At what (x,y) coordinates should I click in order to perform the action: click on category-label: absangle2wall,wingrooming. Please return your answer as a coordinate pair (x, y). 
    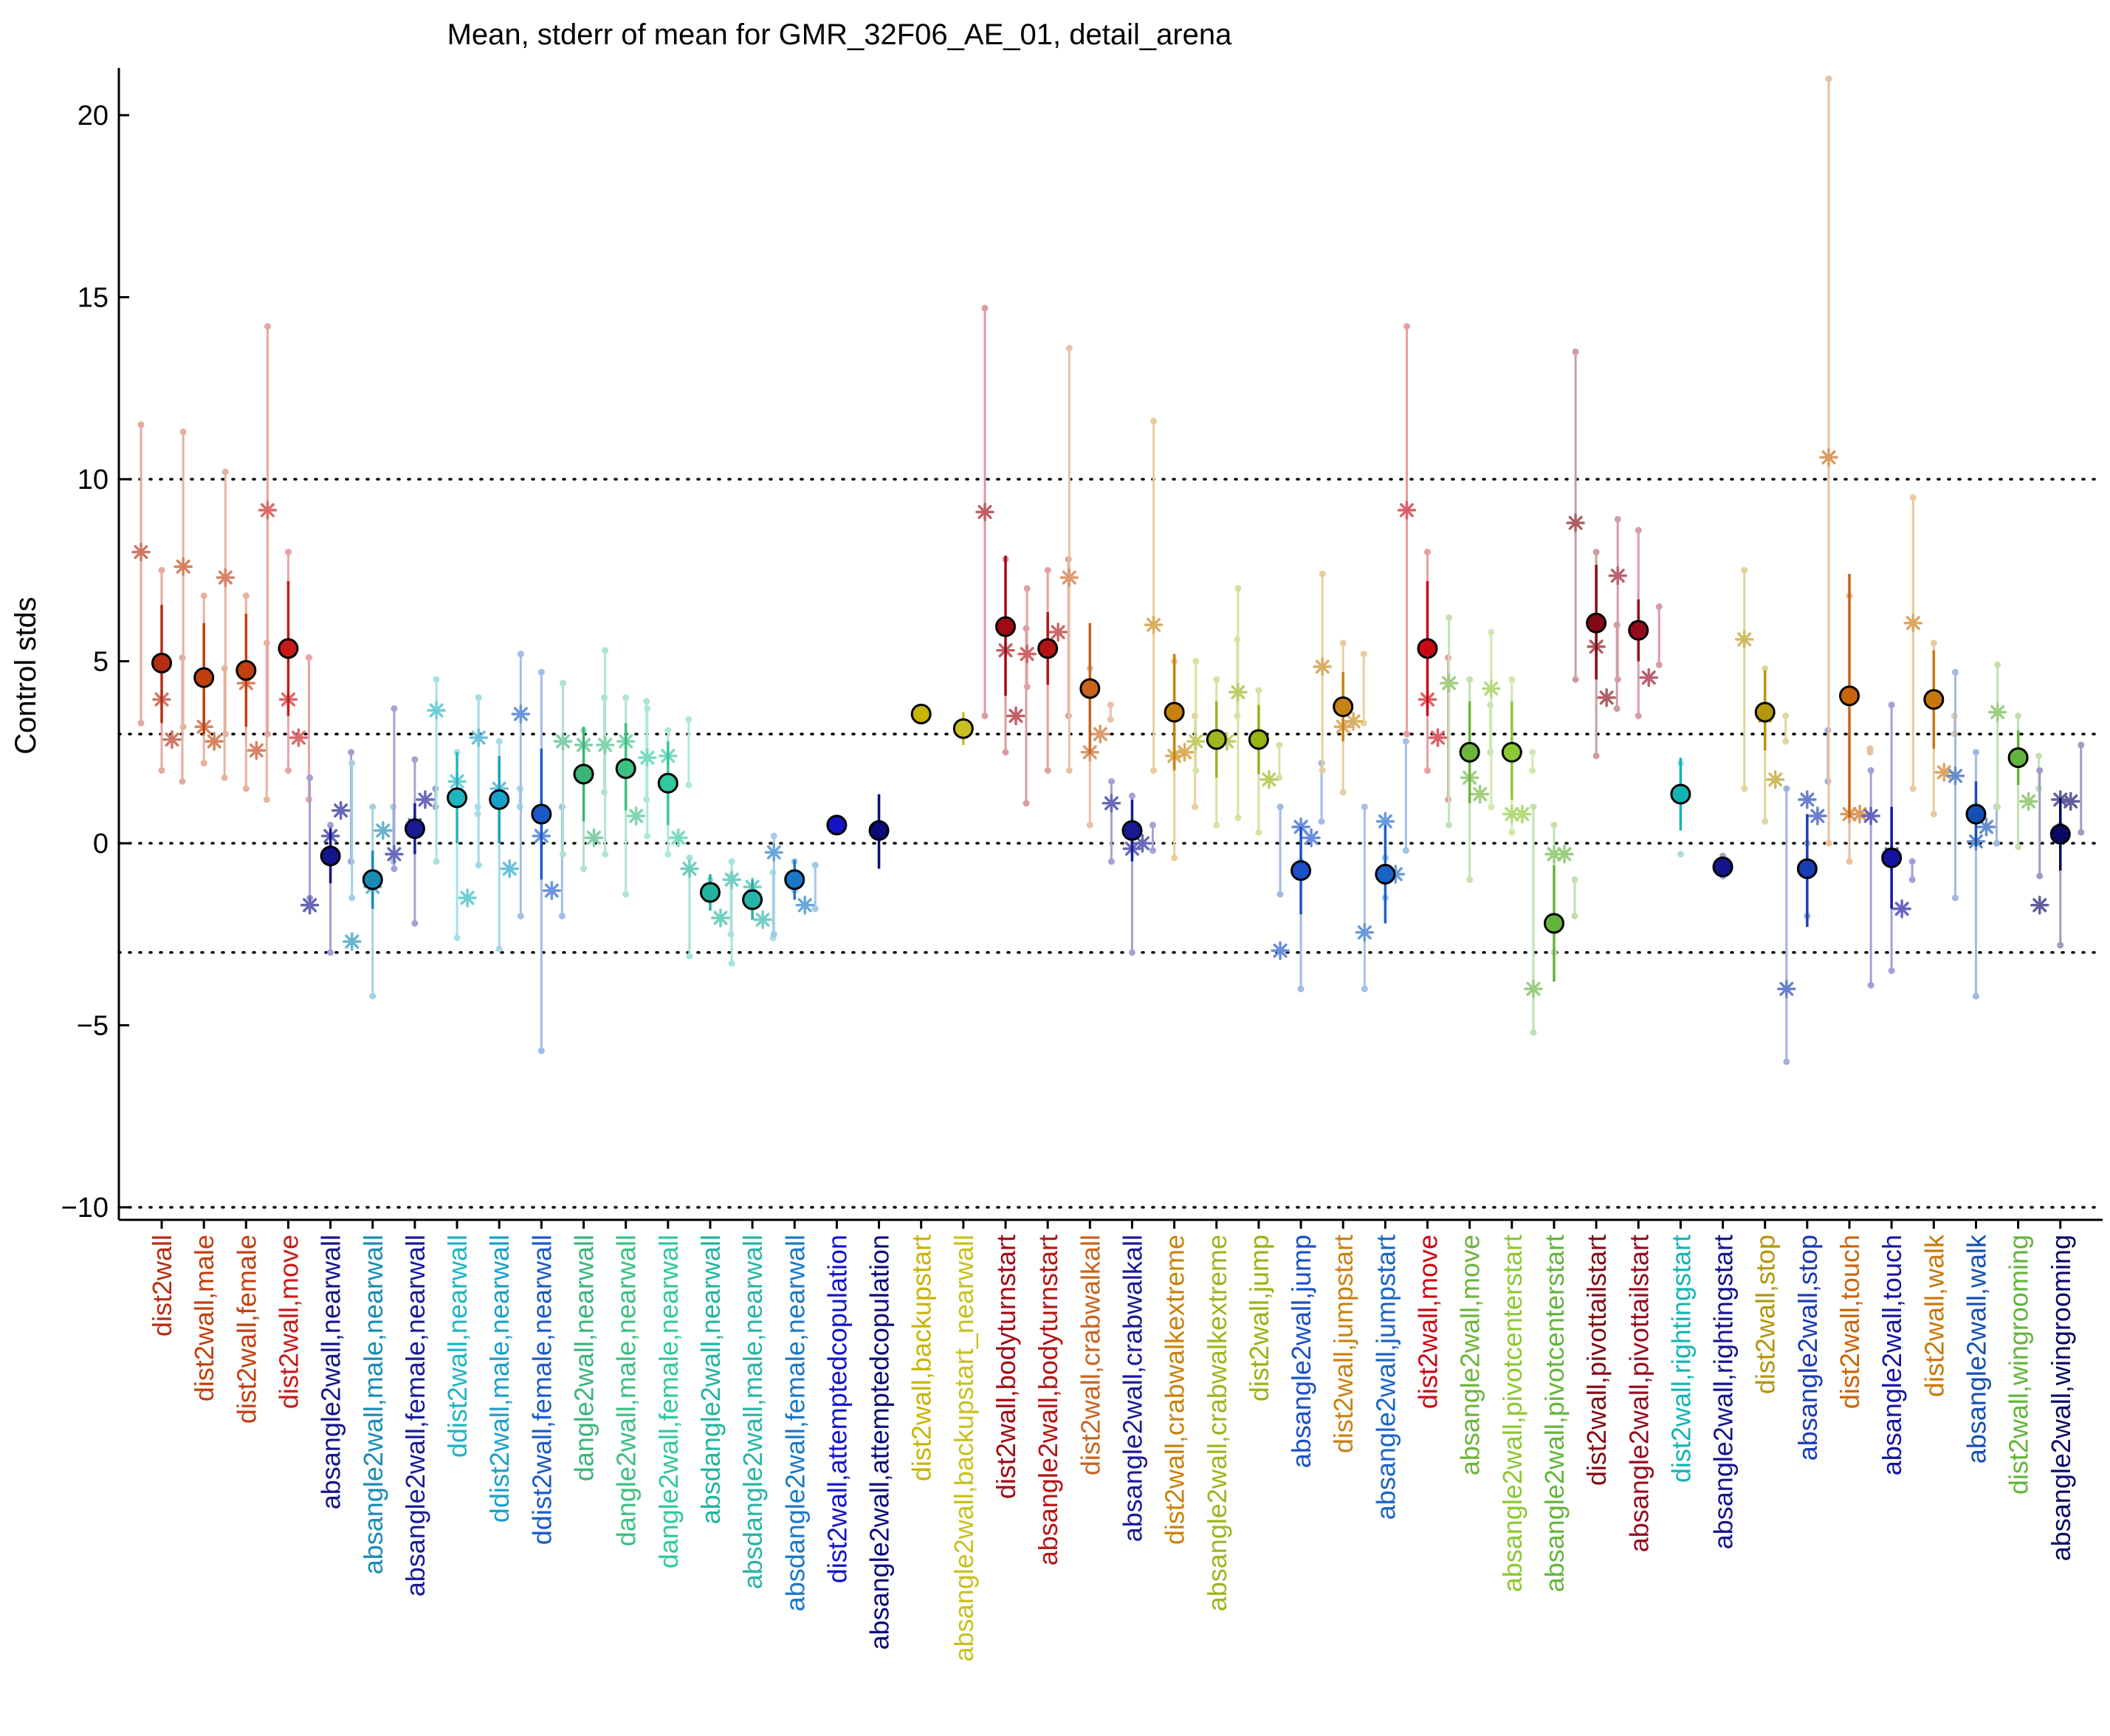
    Looking at the image, I should click on (2061, 1398).